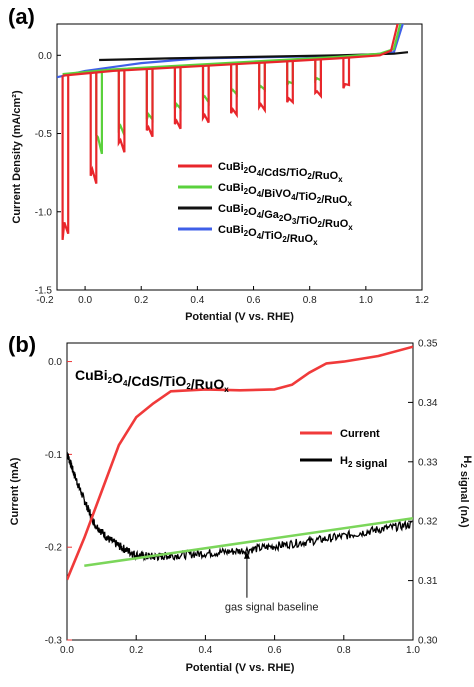  What do you see at coordinates (240, 668) in the screenshot?
I see `x-axis-title-b: Potential (V vs. RHE)` at bounding box center [240, 668].